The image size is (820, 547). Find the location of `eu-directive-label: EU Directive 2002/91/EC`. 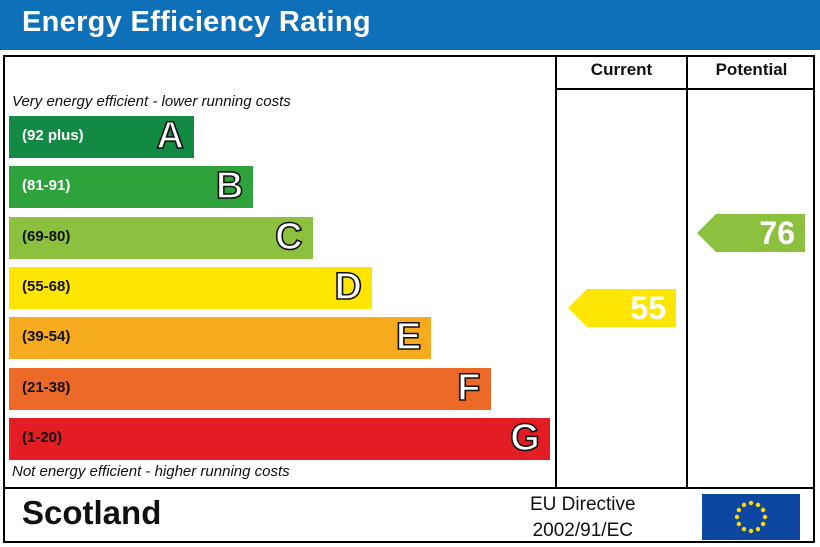

eu-directive-label: EU Directive 2002/91/EC is located at coordinates (583, 518).